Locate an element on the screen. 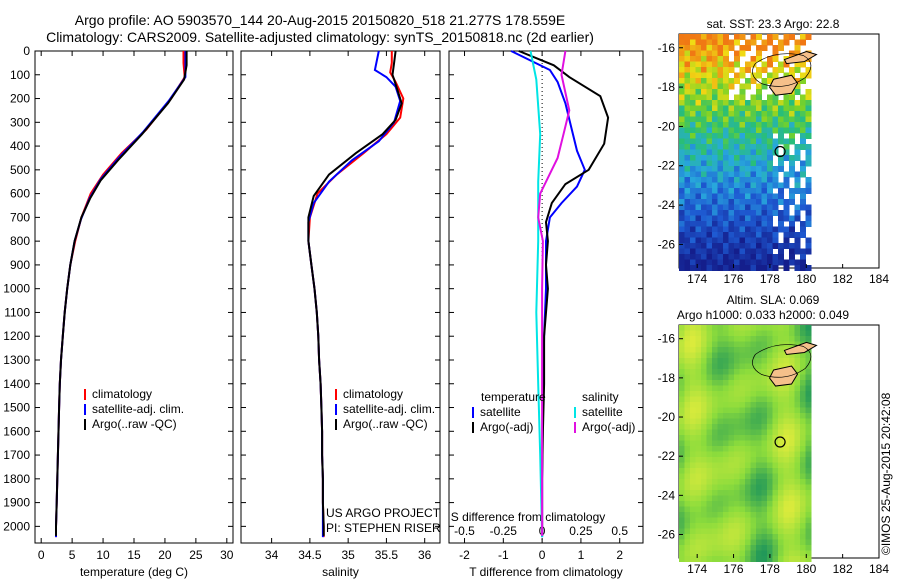 The width and height of the screenshot is (900, 580). y-tick-label: 800 is located at coordinates (20, 241).